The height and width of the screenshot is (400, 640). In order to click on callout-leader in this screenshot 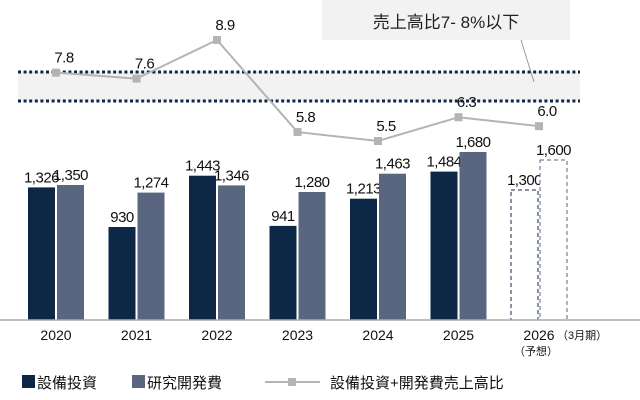, I will do `click(527, 61)`.